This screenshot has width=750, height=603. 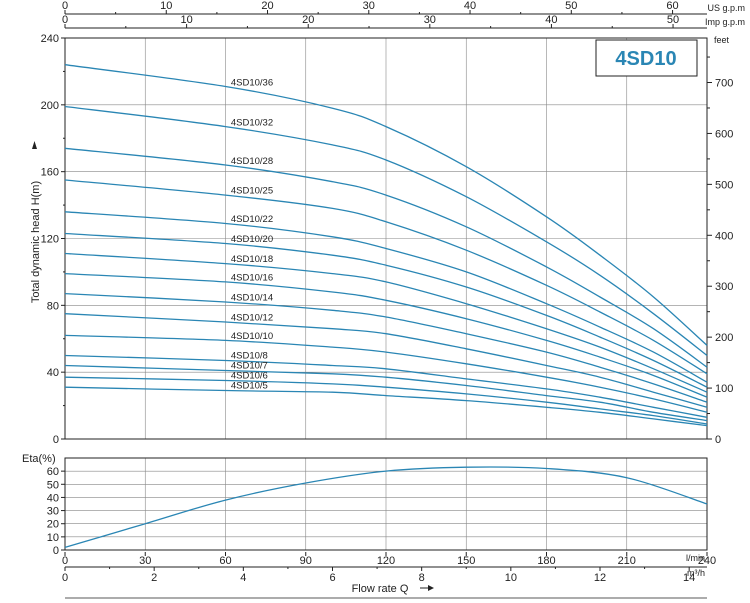 I want to click on us-gpm-tick-label: 20, so click(x=267, y=6).